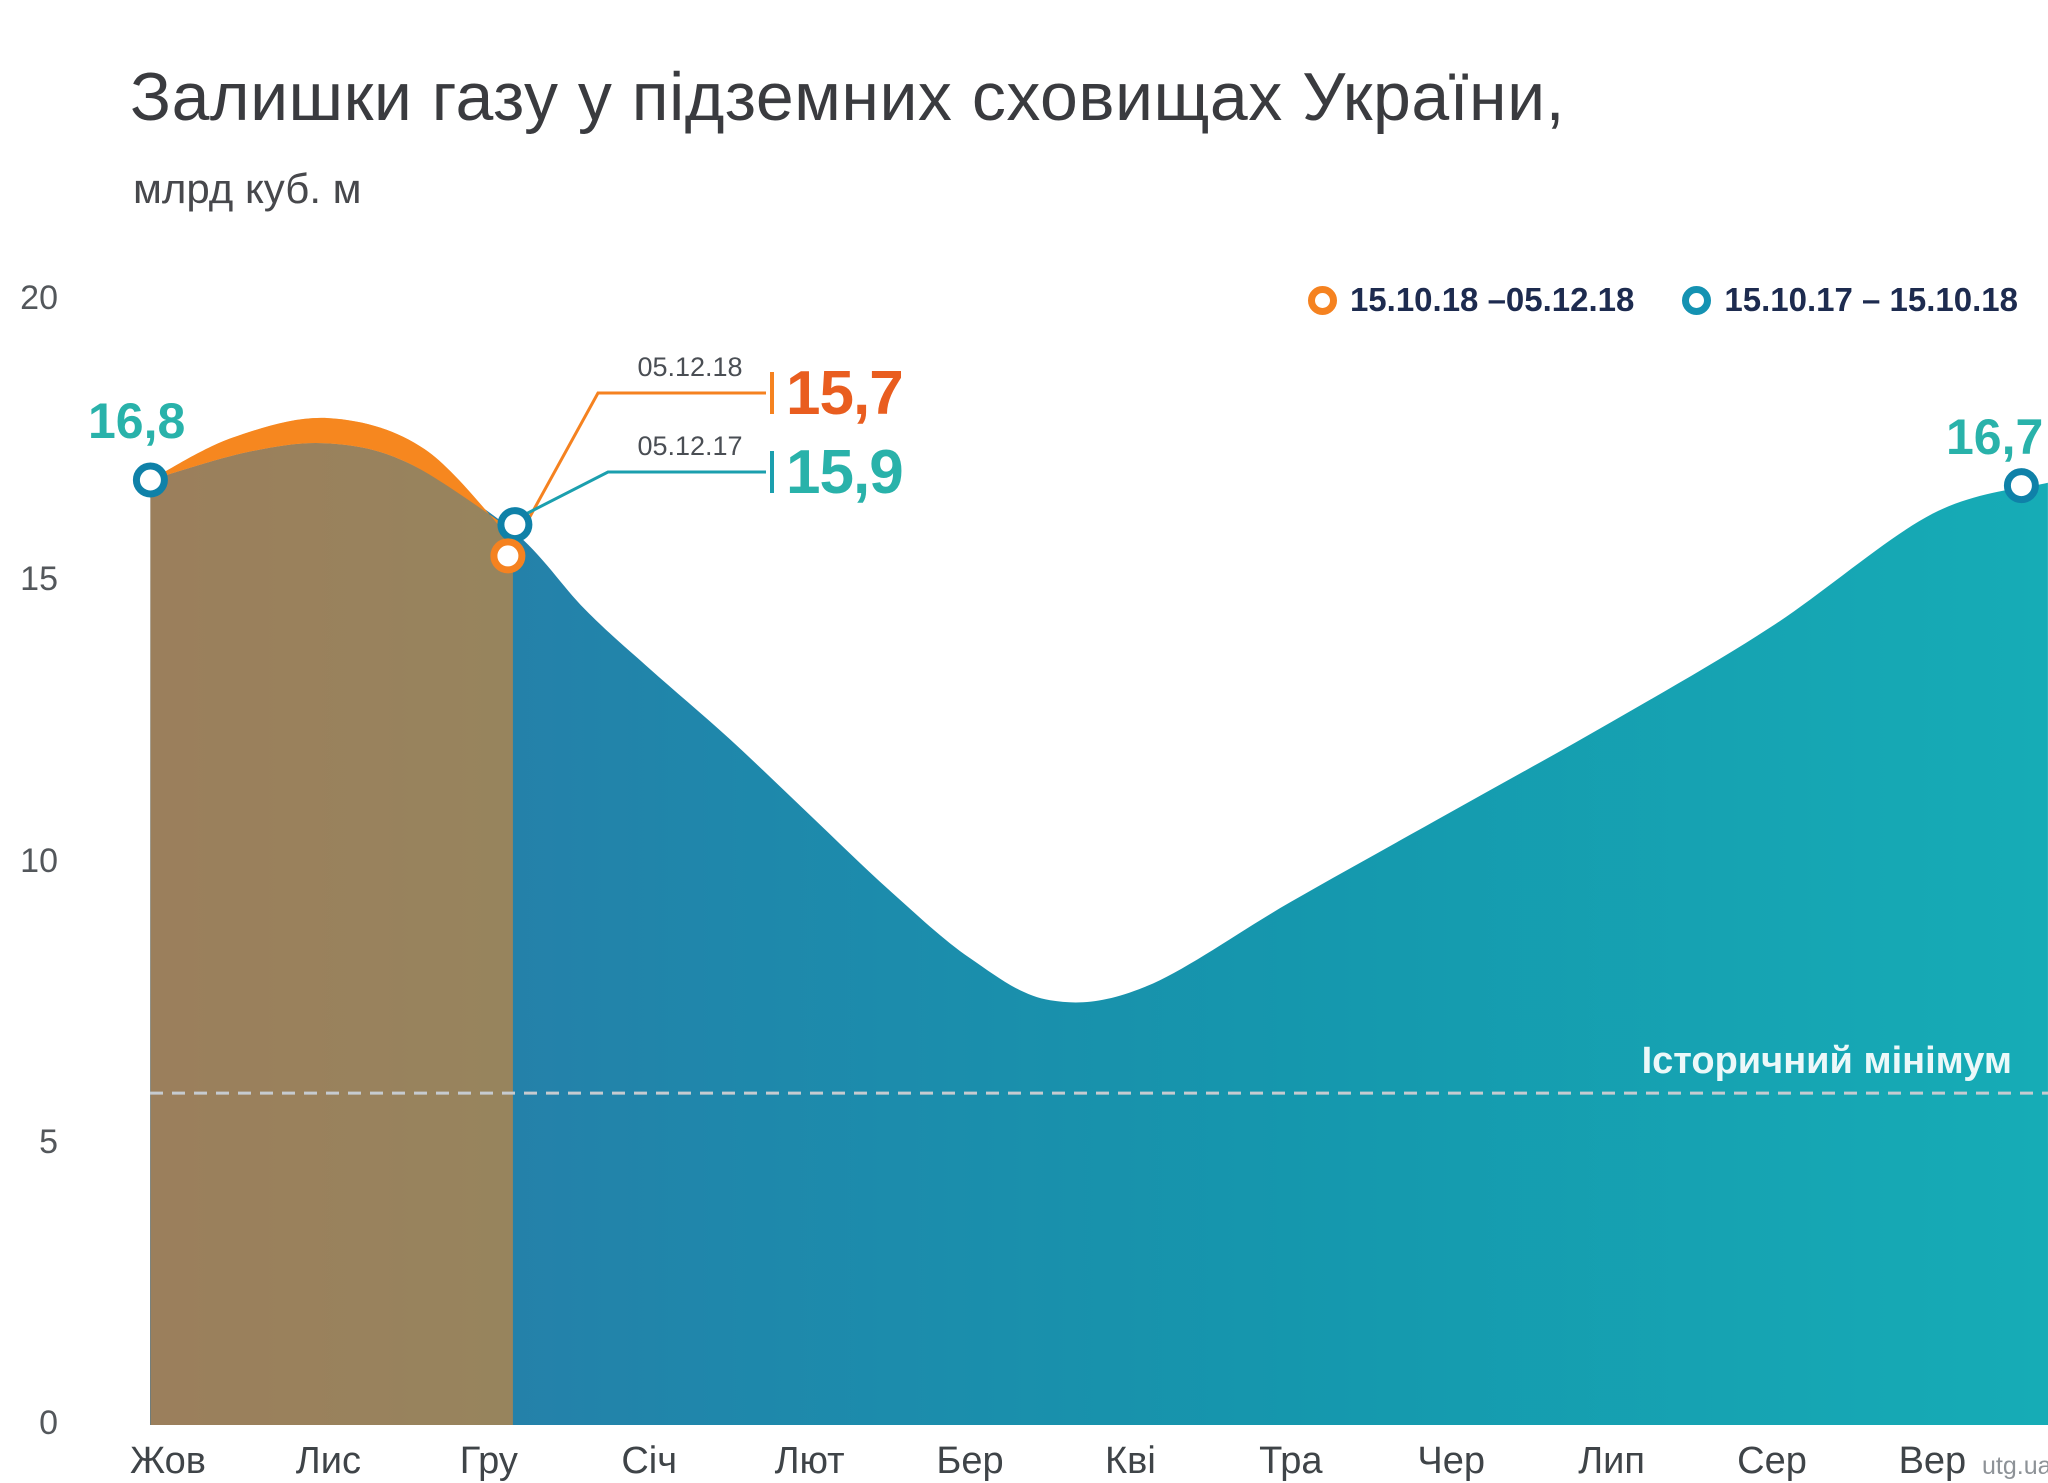  What do you see at coordinates (247, 188) in the screenshot?
I see `page-subtitle: млрд куб. м` at bounding box center [247, 188].